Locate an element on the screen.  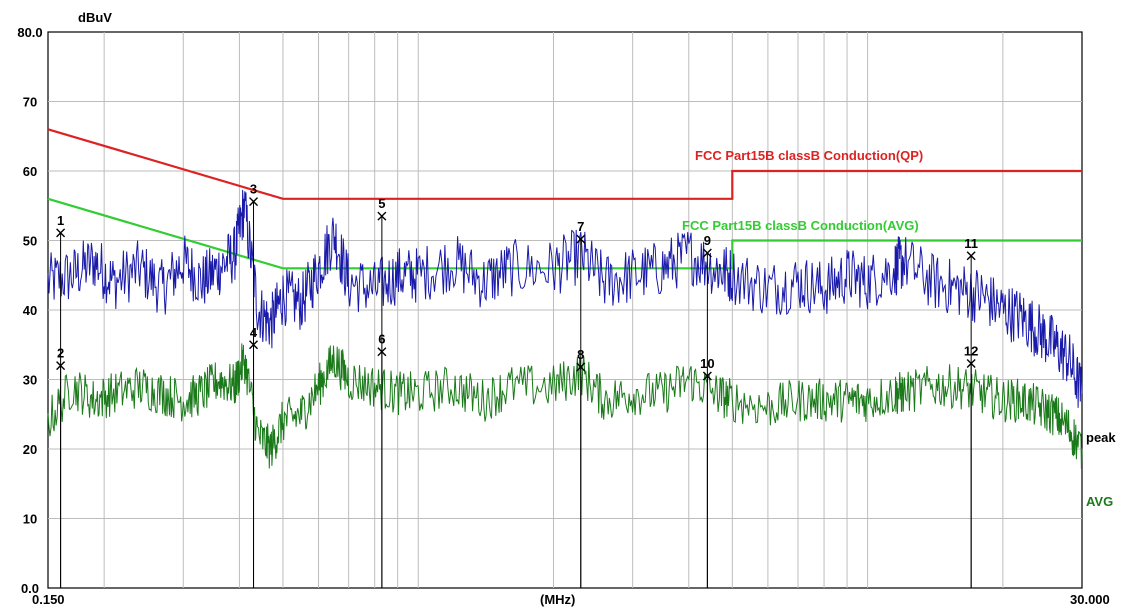
marker-label: 4 is located at coordinates (254, 332).